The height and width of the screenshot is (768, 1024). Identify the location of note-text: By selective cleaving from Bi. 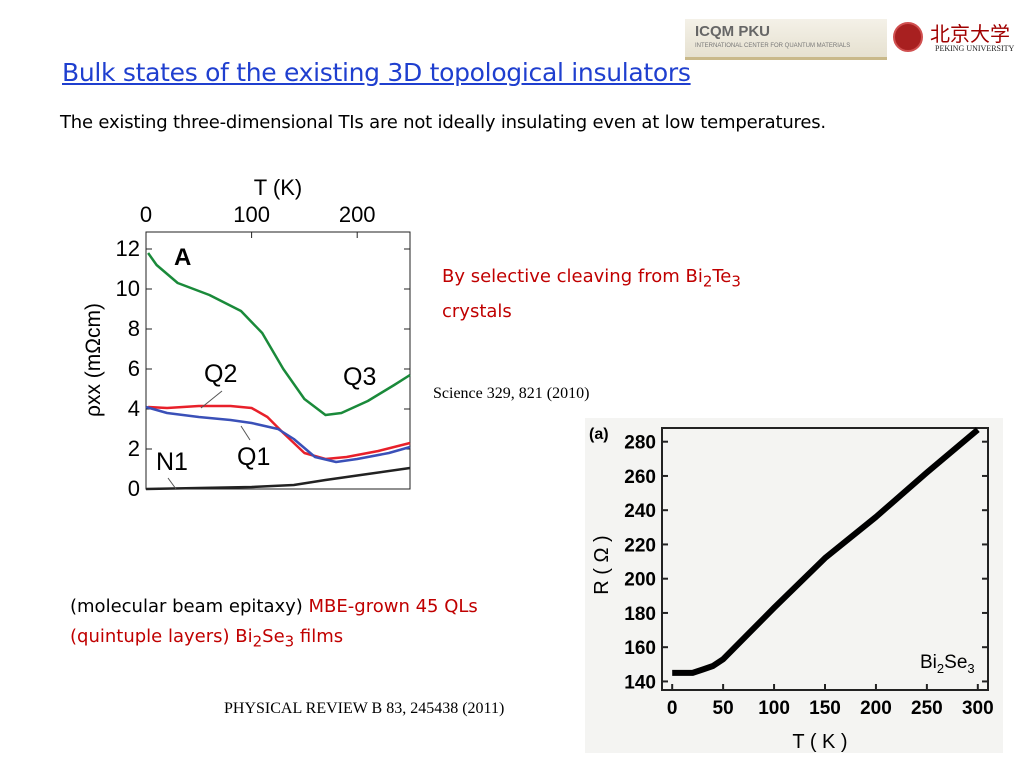
(572, 276).